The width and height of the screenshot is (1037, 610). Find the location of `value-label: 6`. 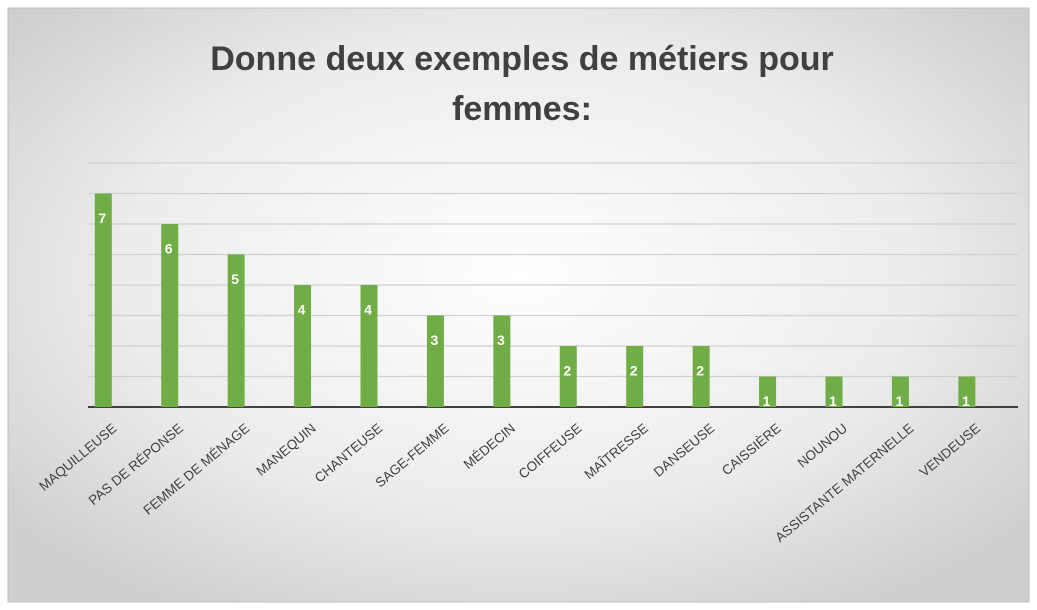

value-label: 6 is located at coordinates (169, 249).